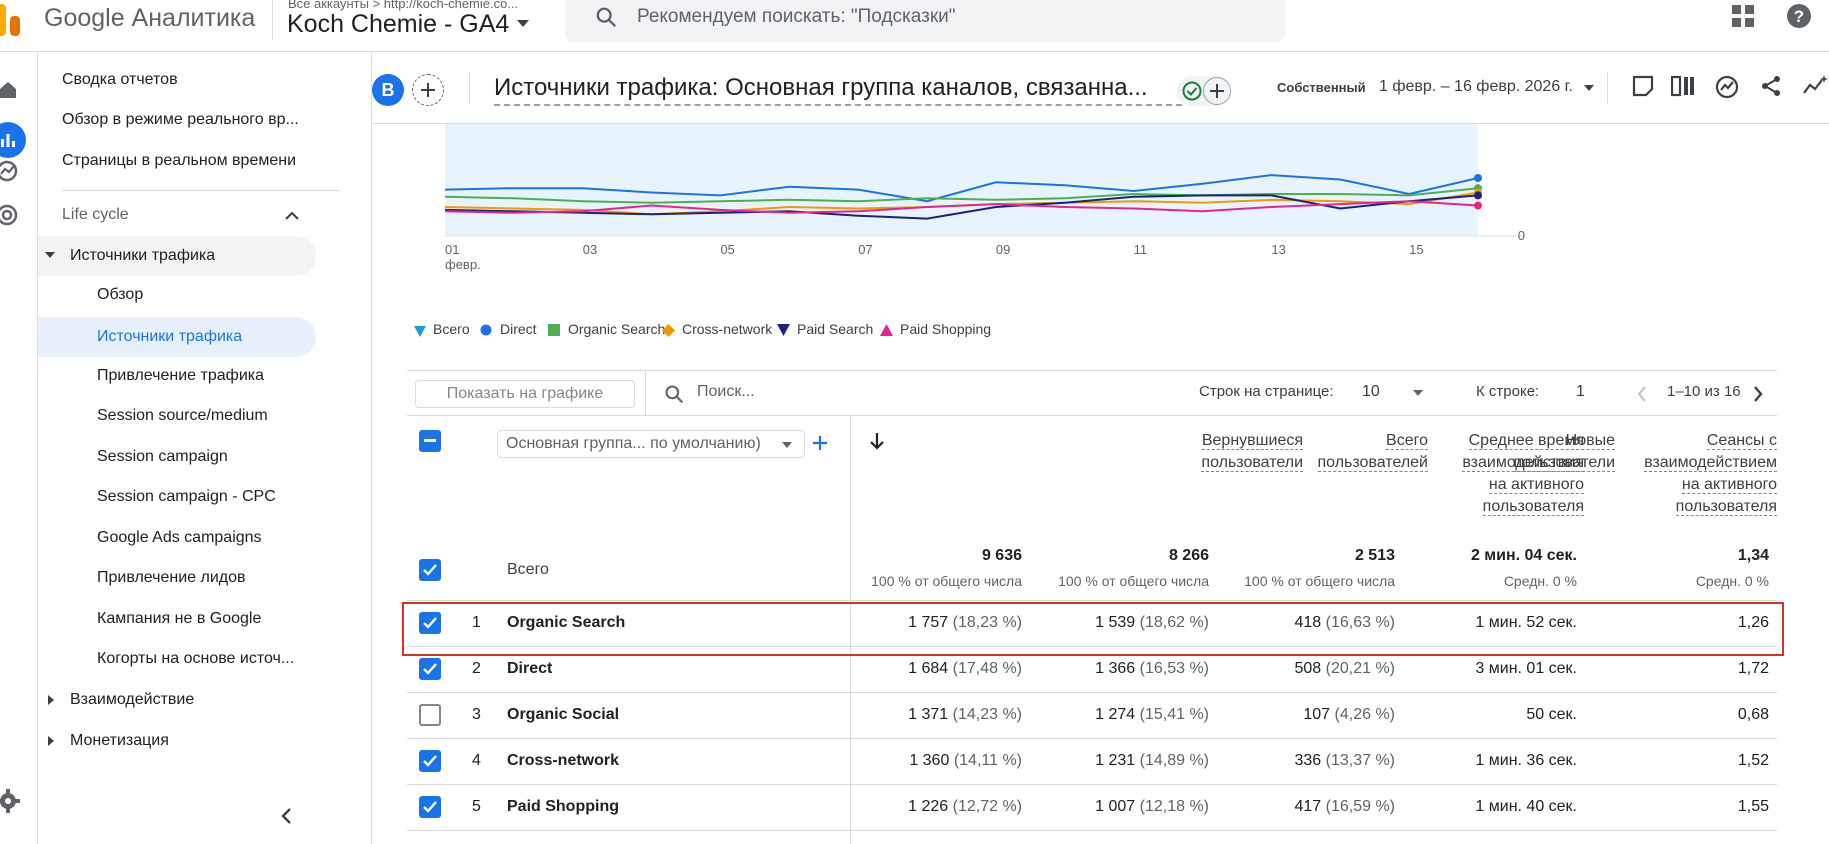 This screenshot has width=1829, height=844. Describe the element at coordinates (430, 570) in the screenshot. I see `totals-checkbox` at that location.